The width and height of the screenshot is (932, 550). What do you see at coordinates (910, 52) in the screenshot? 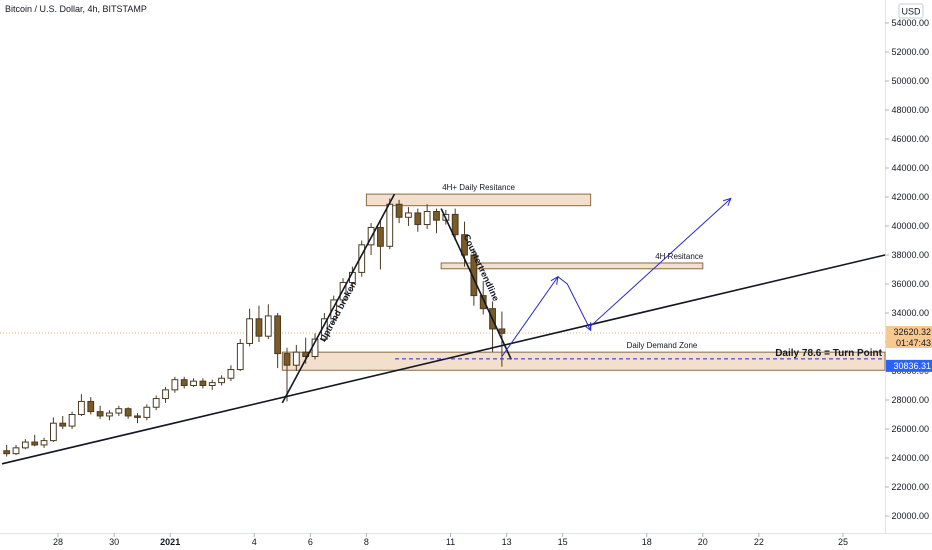
I see `price-tick-label: 52000.00` at bounding box center [910, 52].